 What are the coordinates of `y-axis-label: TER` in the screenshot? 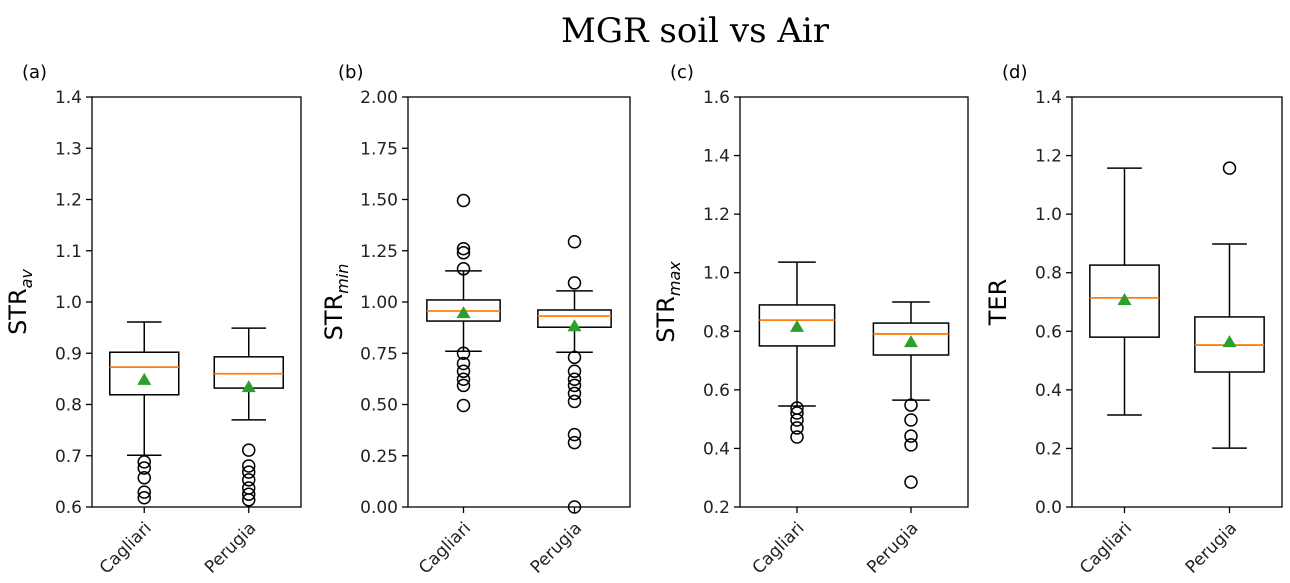 It's located at (998, 303).